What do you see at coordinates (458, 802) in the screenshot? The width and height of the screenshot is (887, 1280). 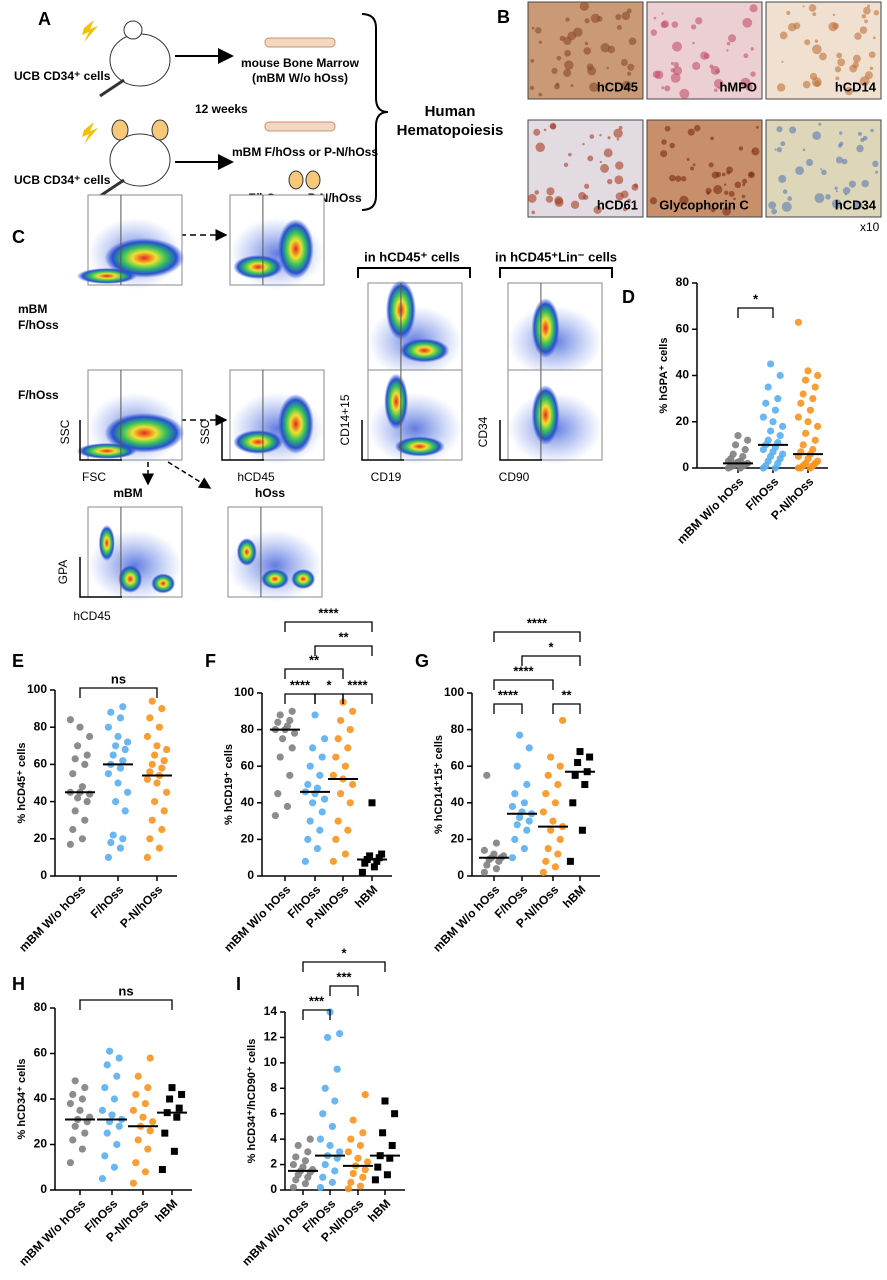 I see `y-tick-label: 40` at bounding box center [458, 802].